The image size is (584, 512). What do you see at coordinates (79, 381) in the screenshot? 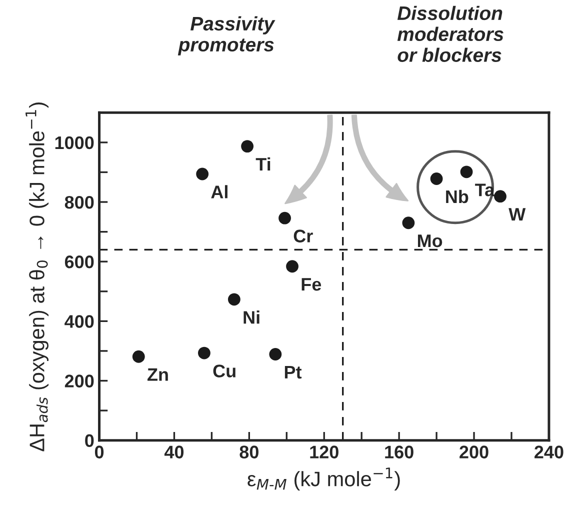
I see `y-tick-label: 200` at bounding box center [79, 381].